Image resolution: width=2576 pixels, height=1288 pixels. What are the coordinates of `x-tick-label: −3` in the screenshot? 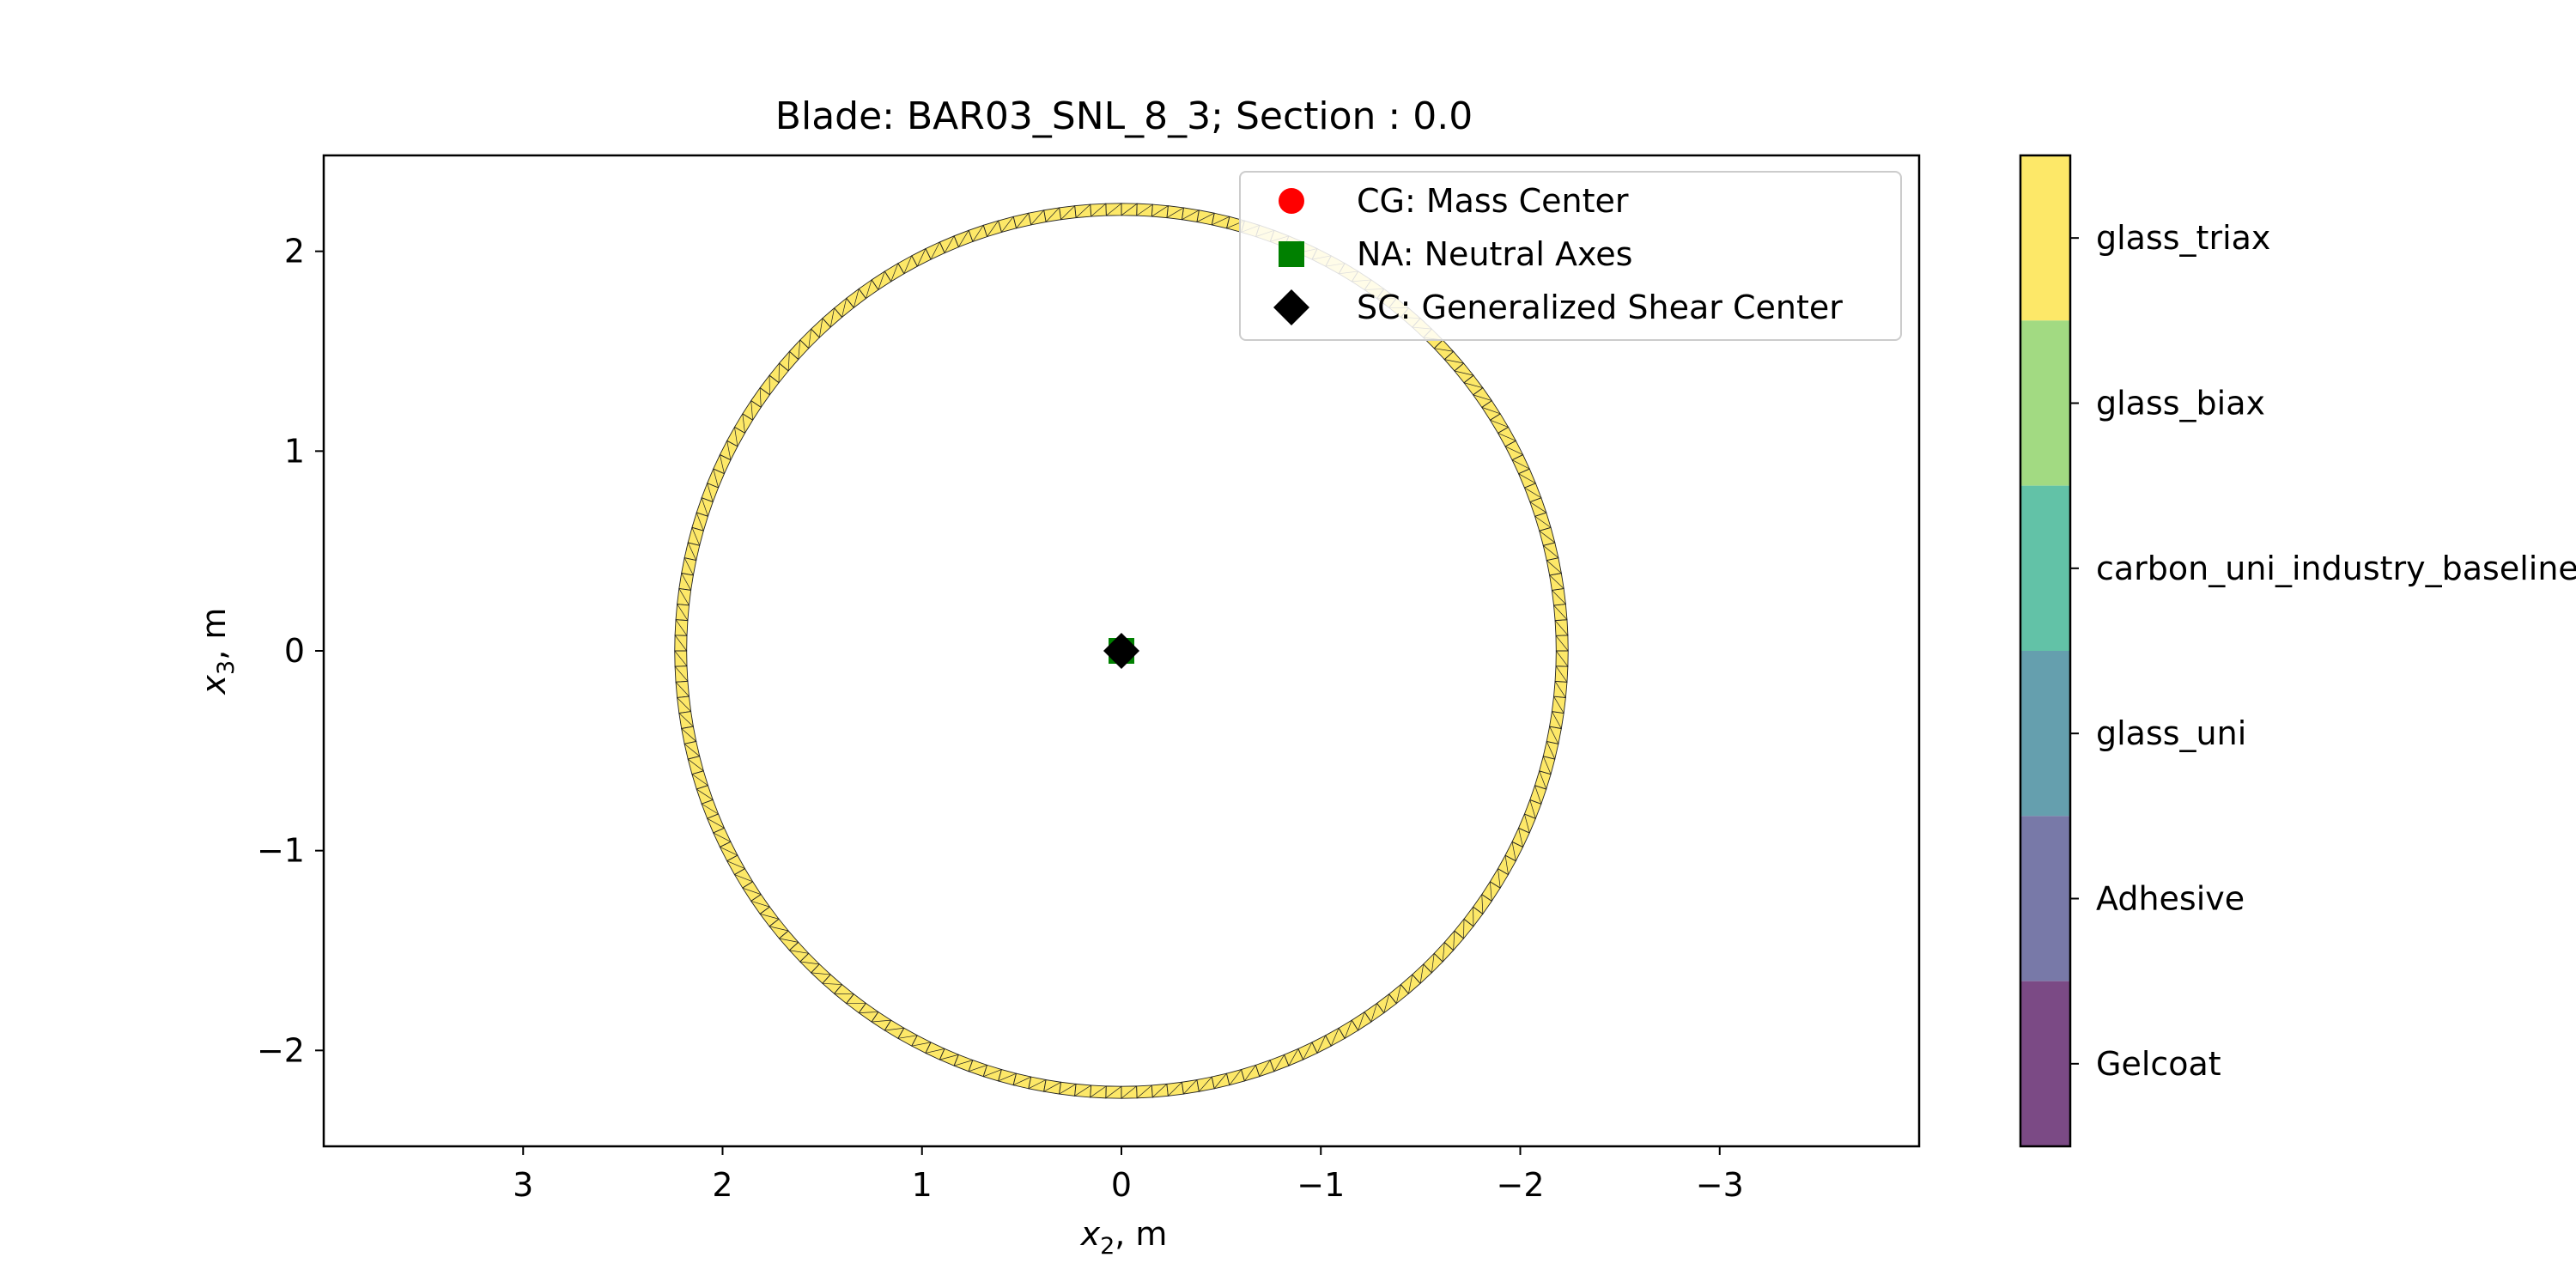 It's located at (1720, 1185).